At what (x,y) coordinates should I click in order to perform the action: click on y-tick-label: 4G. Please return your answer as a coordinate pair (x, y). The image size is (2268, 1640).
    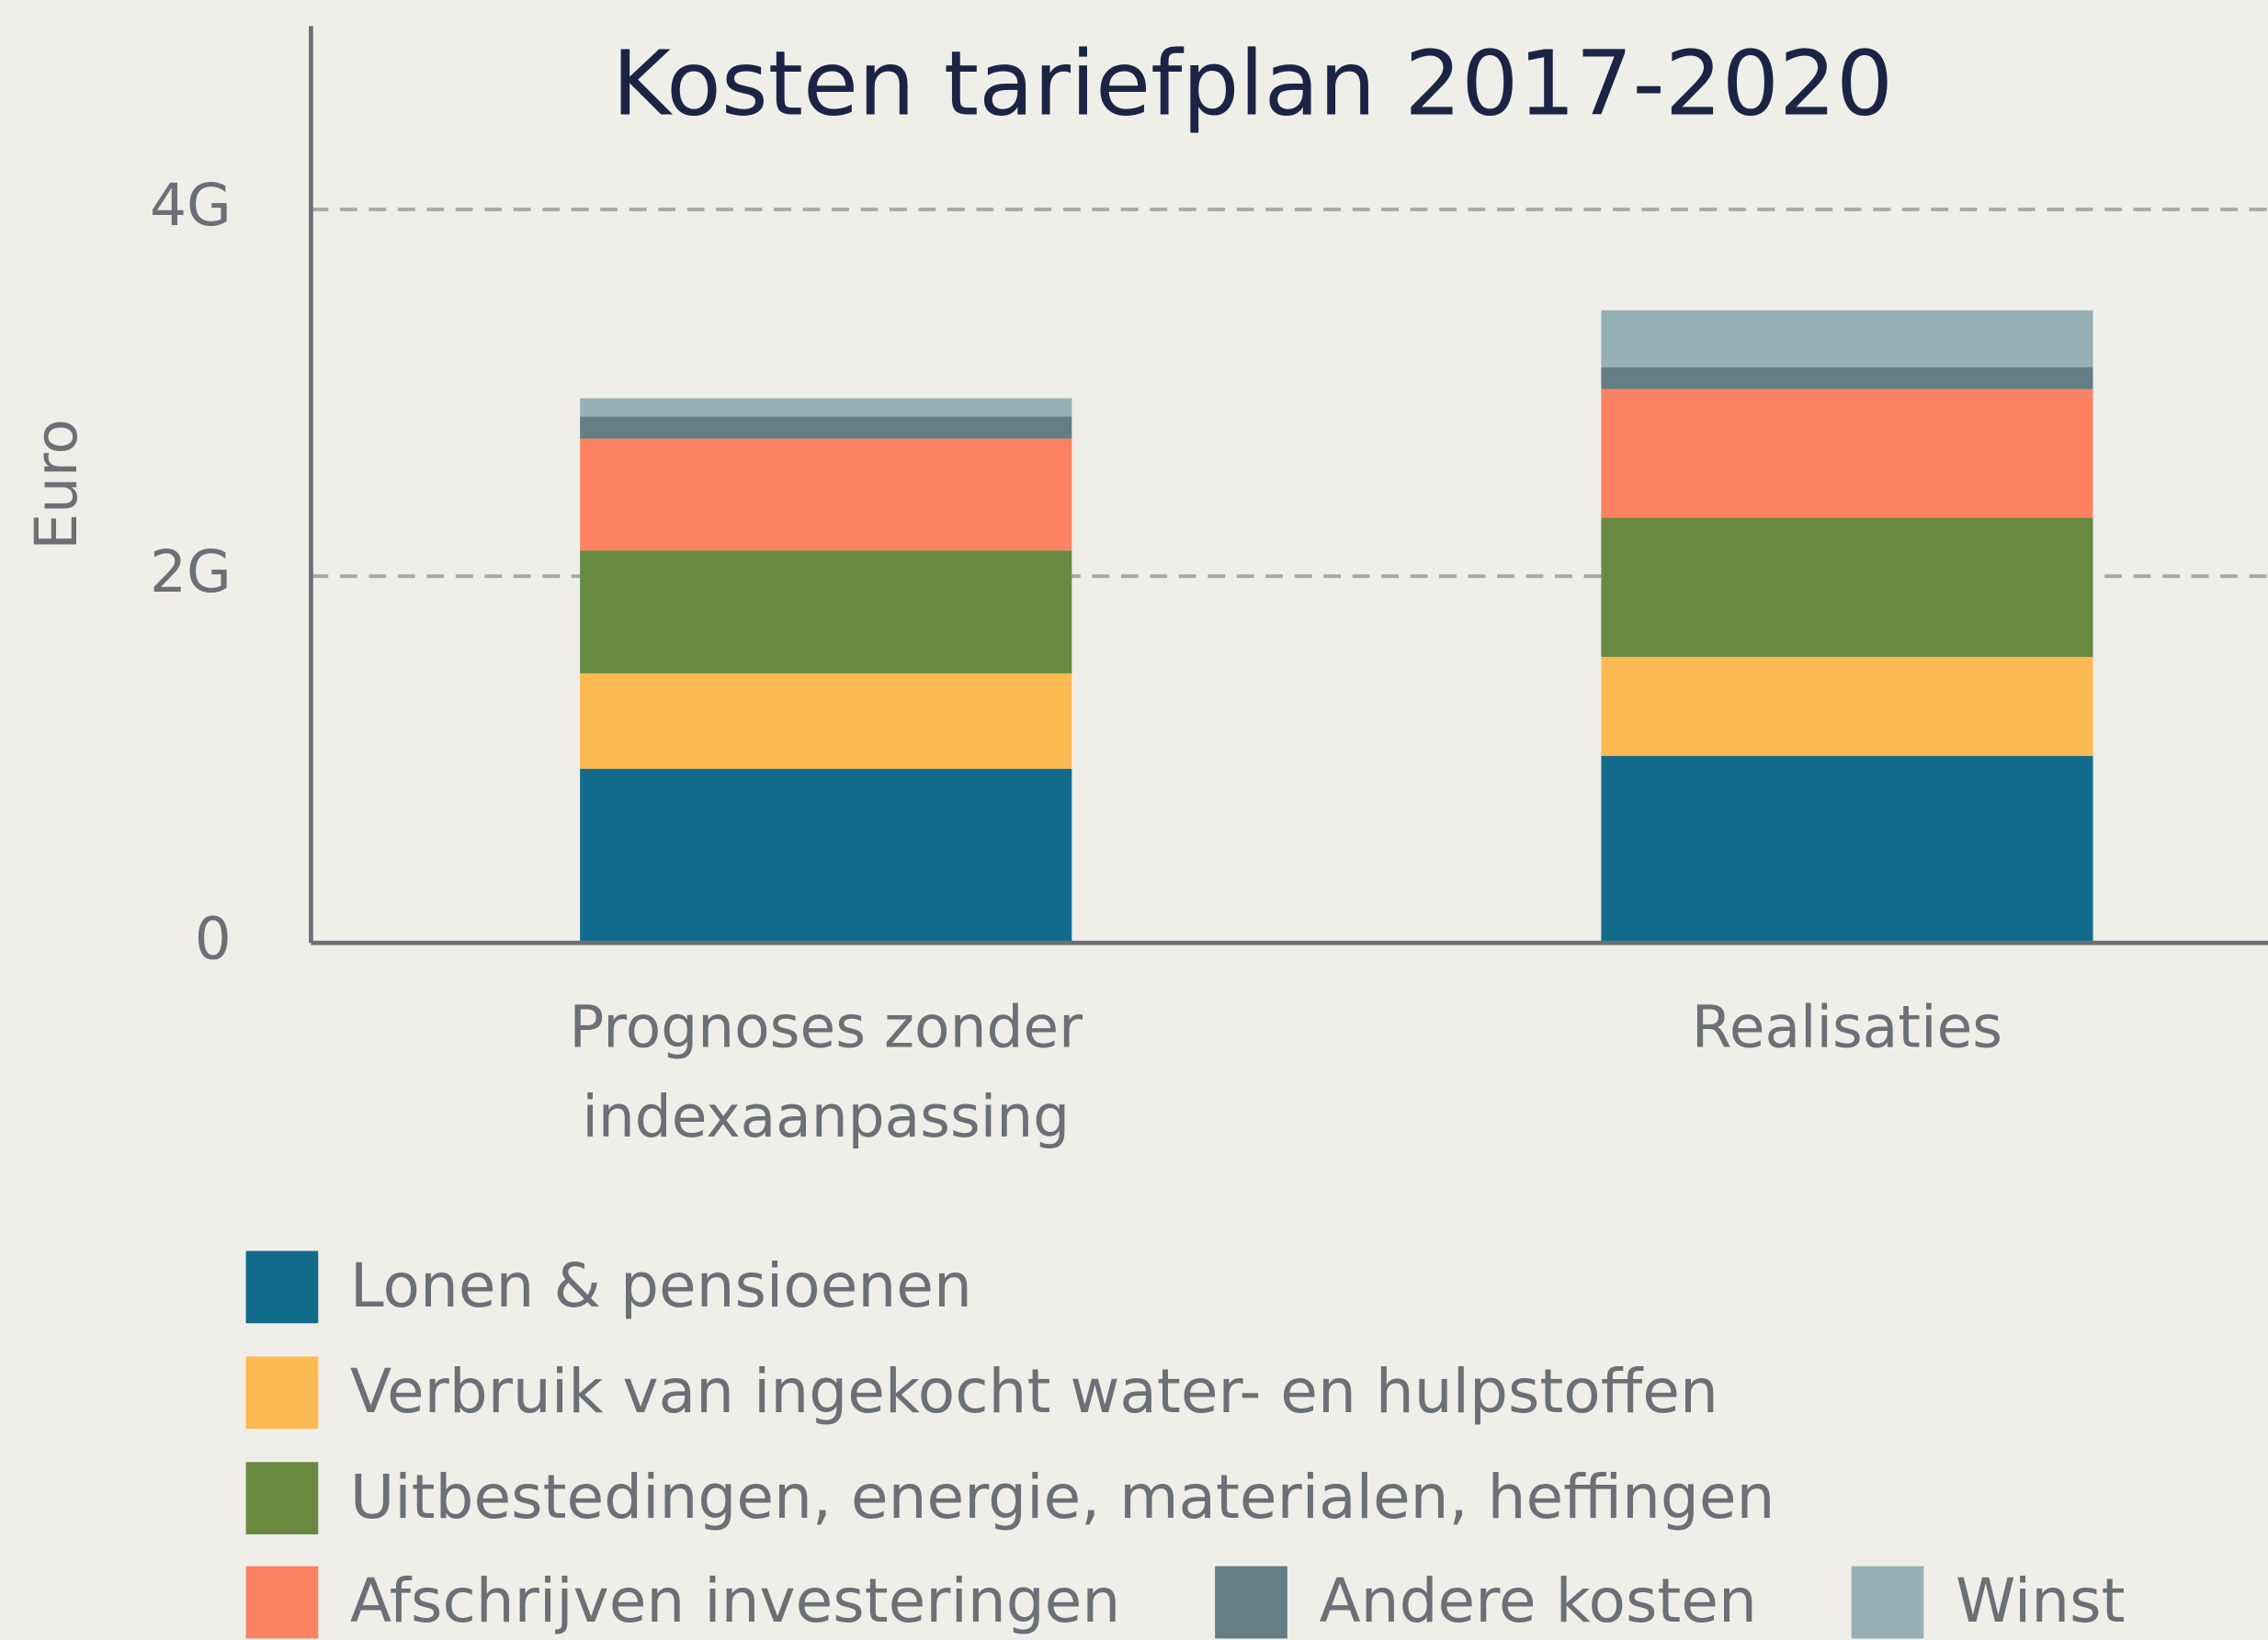
    Looking at the image, I should click on (191, 205).